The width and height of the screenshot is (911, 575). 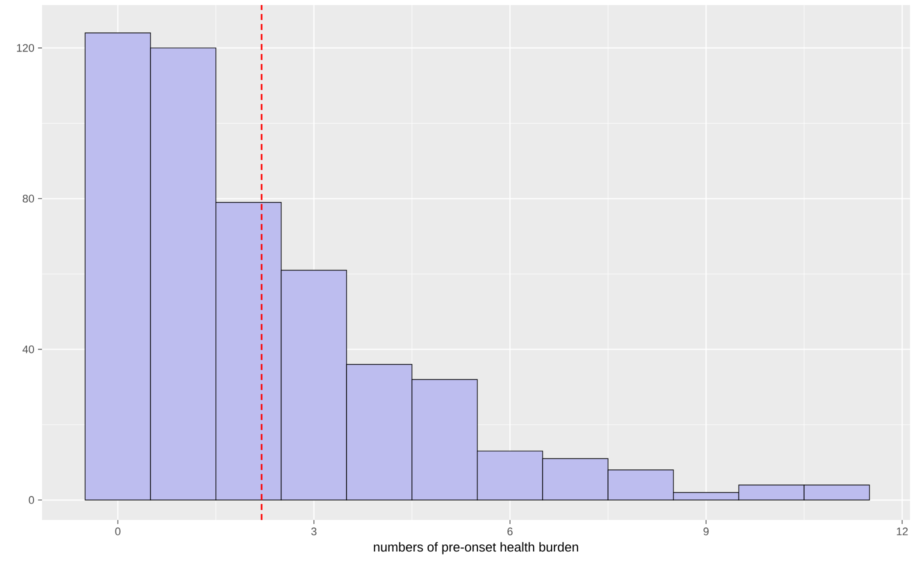 What do you see at coordinates (31, 500) in the screenshot?
I see `y-tick-label: 0` at bounding box center [31, 500].